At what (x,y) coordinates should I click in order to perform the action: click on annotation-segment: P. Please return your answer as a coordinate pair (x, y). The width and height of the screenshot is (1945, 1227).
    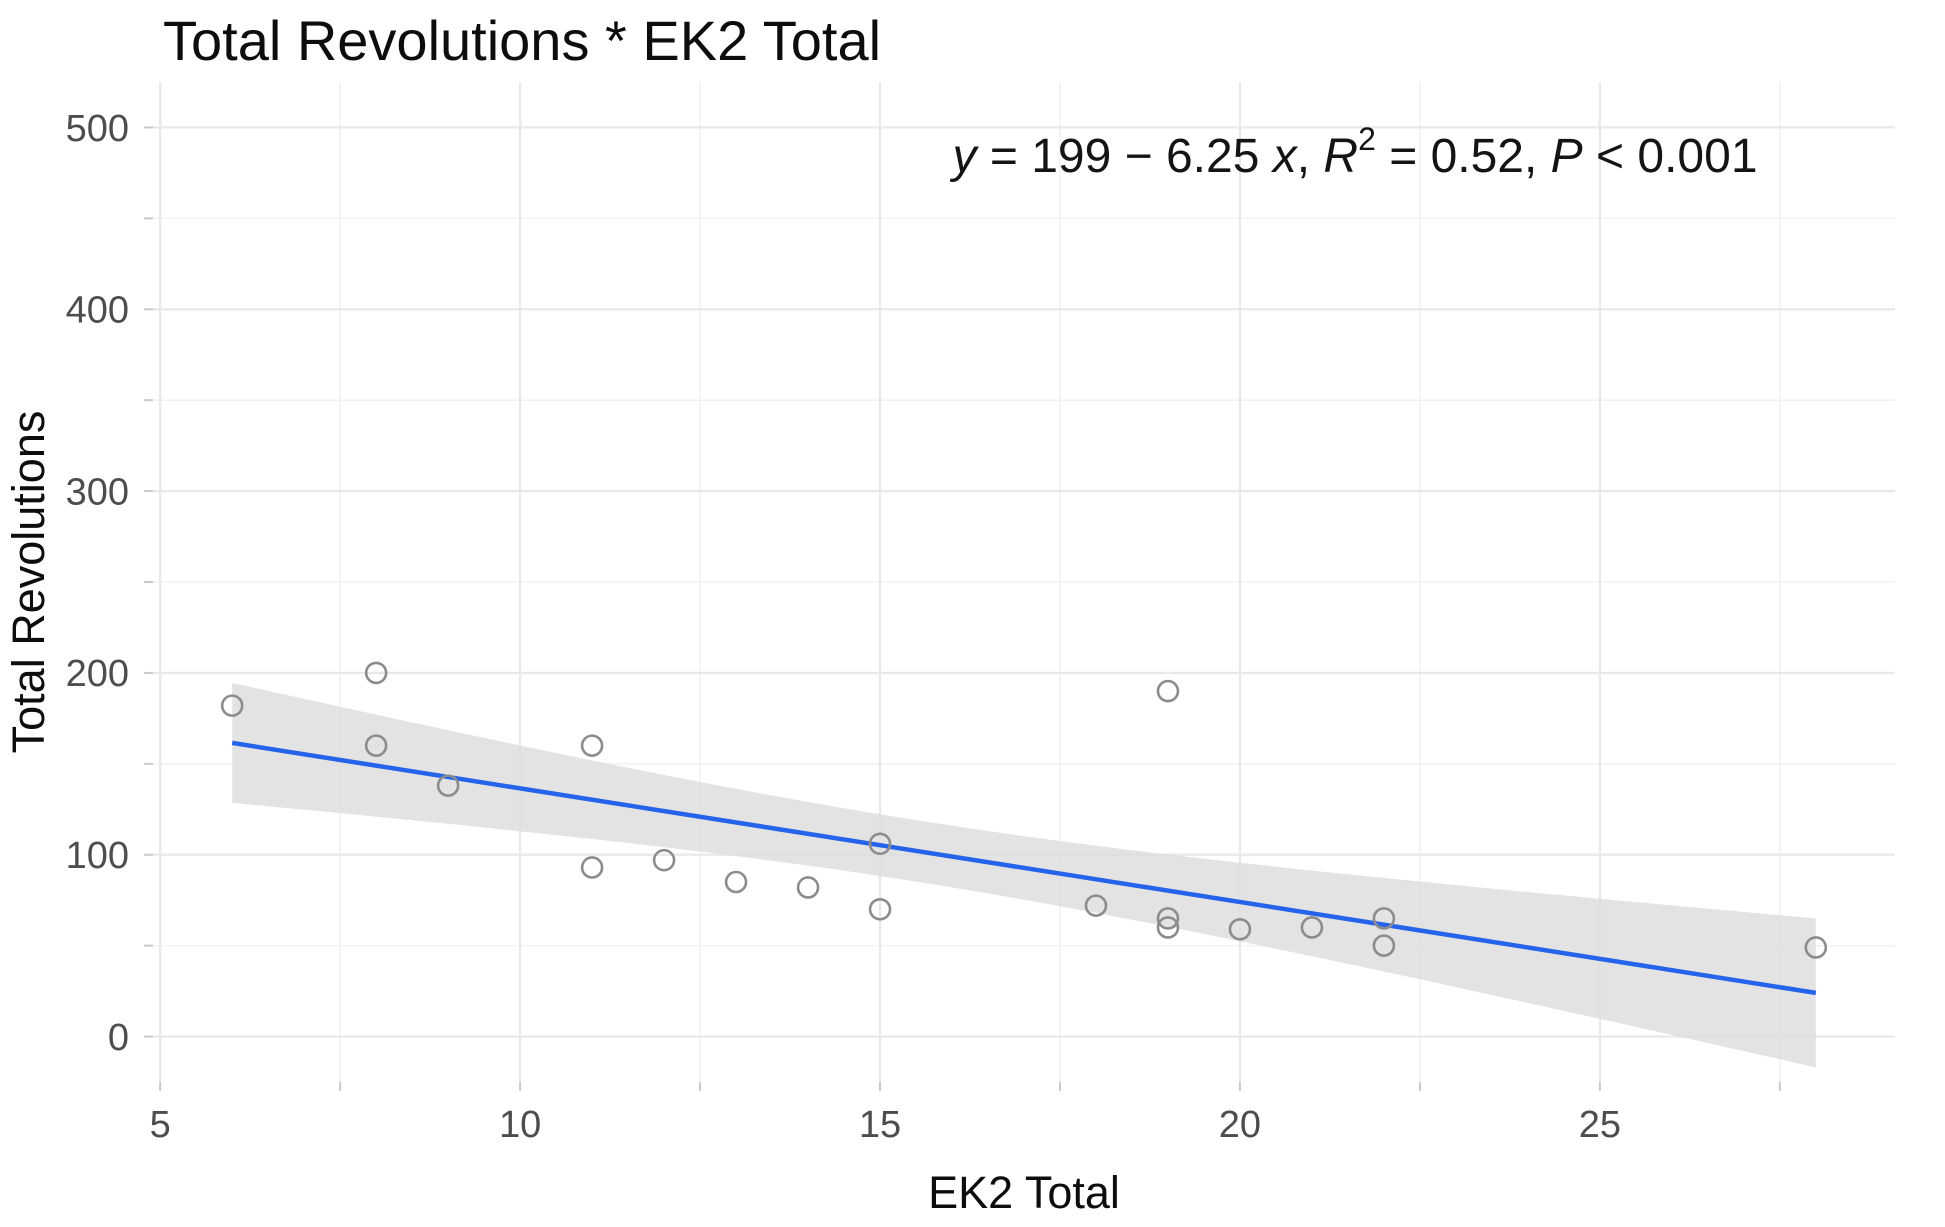
    Looking at the image, I should click on (1567, 156).